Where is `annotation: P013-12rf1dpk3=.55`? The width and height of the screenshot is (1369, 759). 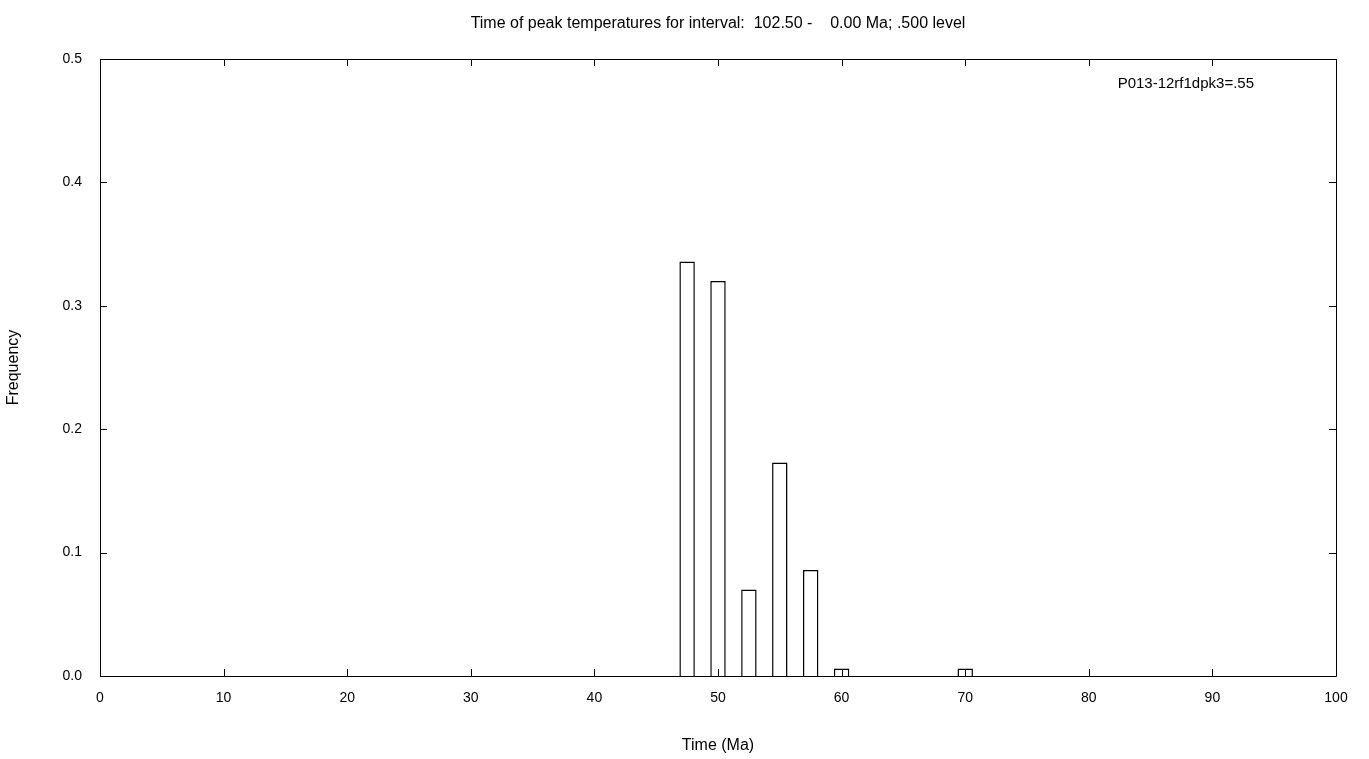 annotation: P013-12rf1dpk3=.55 is located at coordinates (1185, 83).